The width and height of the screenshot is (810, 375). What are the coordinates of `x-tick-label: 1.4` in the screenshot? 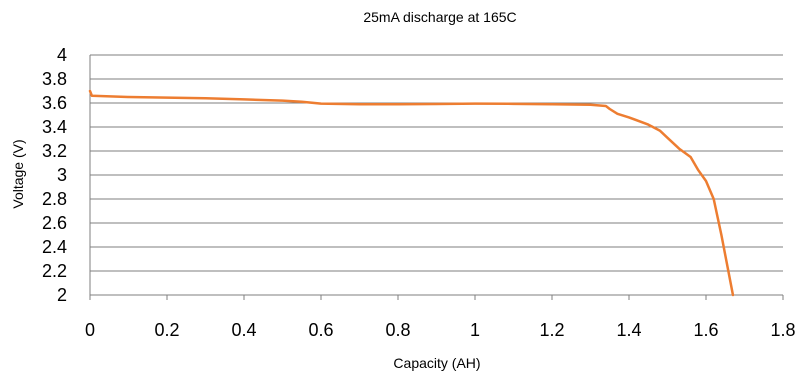 It's located at (628, 330).